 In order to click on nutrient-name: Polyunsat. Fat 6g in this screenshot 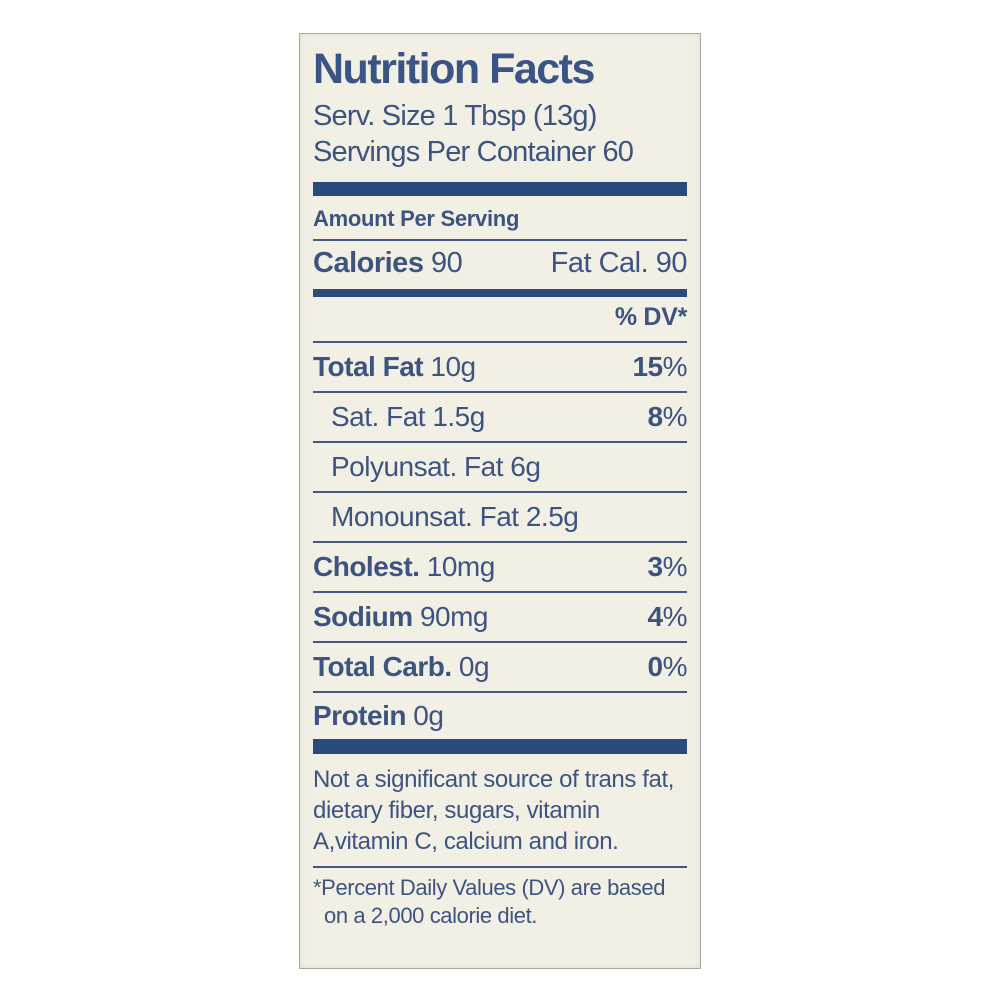, I will do `click(436, 466)`.